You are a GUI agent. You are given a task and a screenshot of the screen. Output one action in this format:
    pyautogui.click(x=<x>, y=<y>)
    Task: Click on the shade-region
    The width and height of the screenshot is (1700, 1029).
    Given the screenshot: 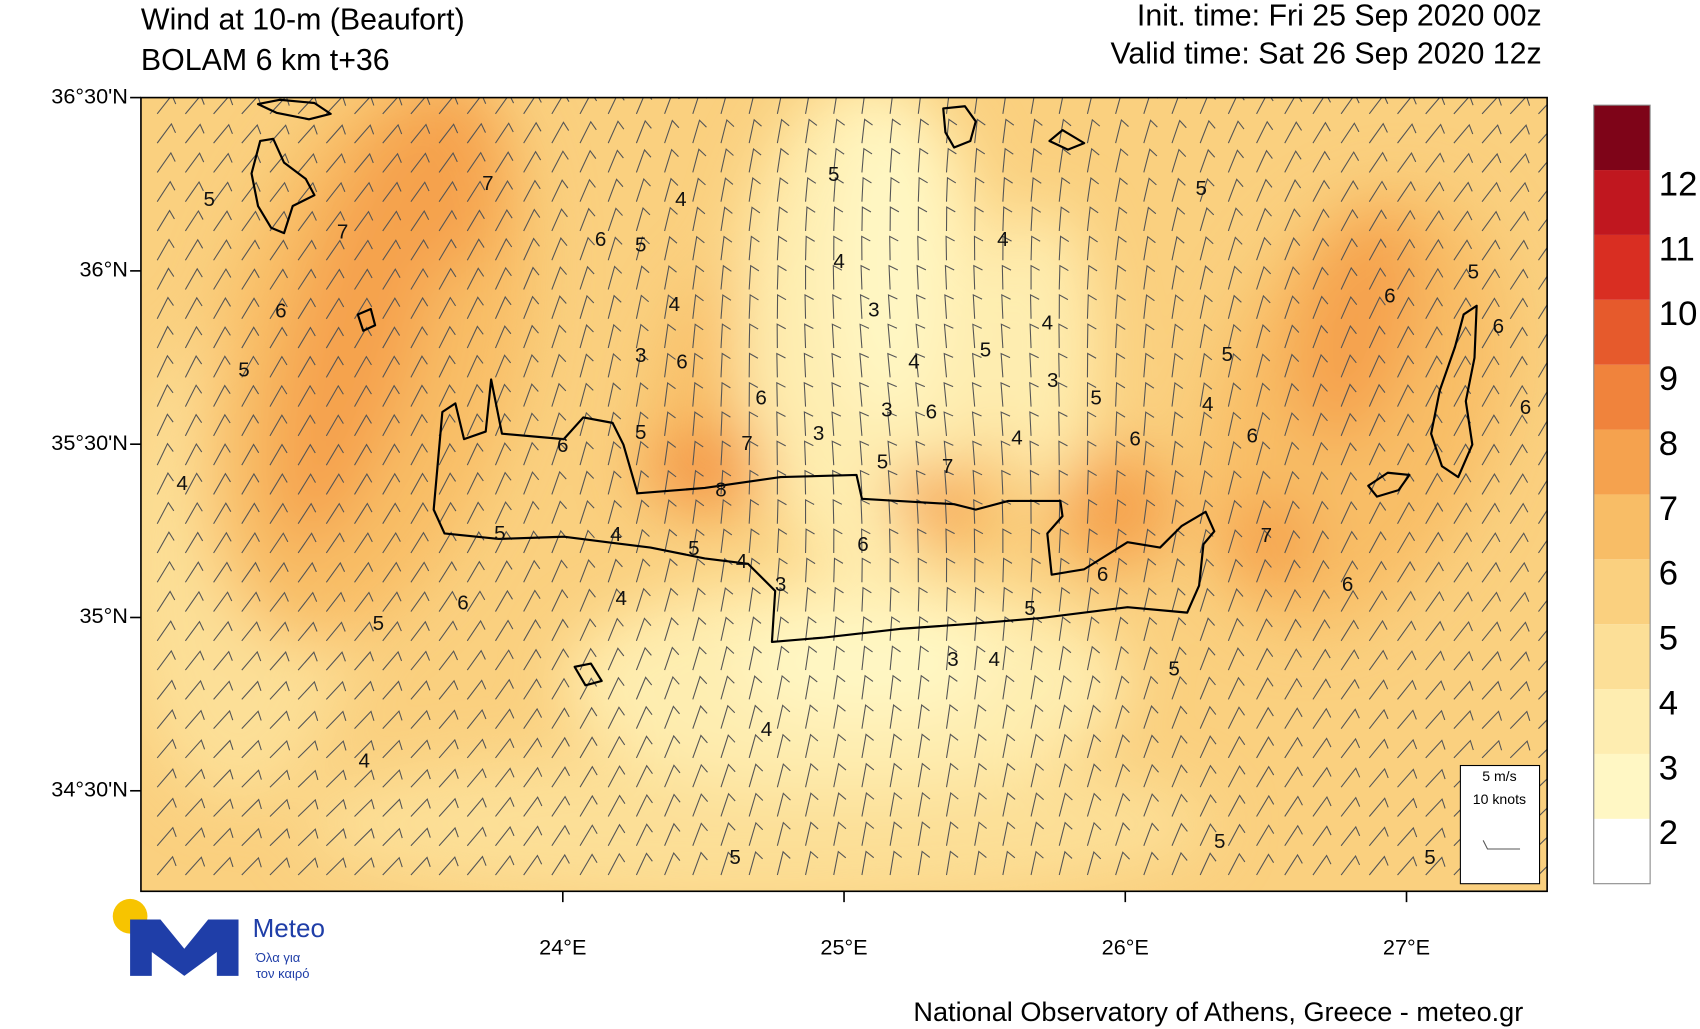 What is the action you would take?
    pyautogui.click(x=455, y=184)
    